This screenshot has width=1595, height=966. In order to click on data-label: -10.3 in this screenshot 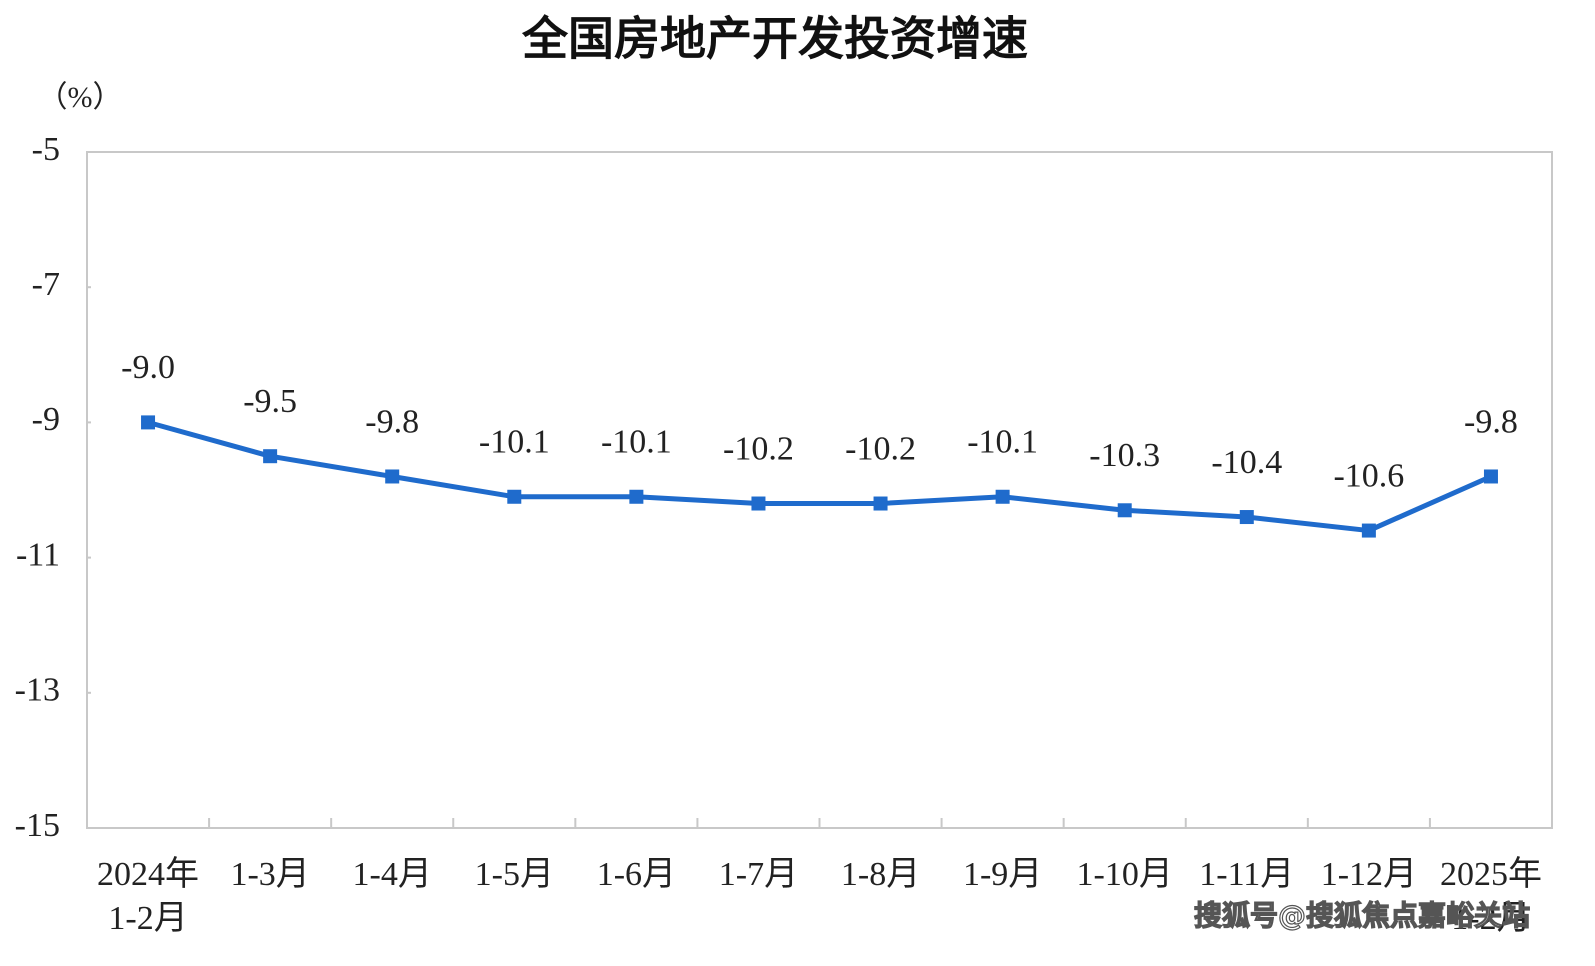, I will do `click(1124, 455)`.